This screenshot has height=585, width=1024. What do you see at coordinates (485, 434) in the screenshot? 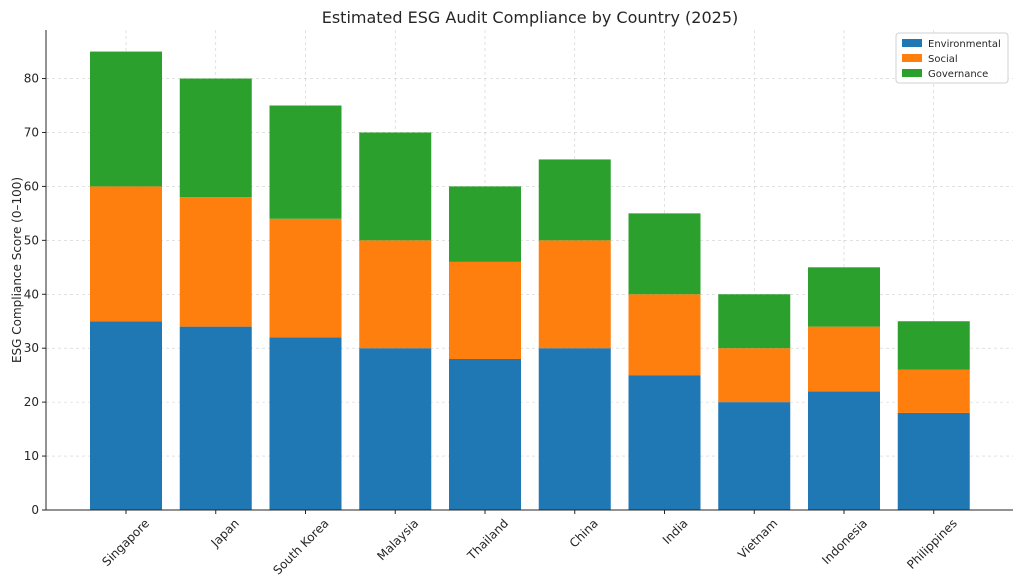
I see `bar-environmental-thailand` at bounding box center [485, 434].